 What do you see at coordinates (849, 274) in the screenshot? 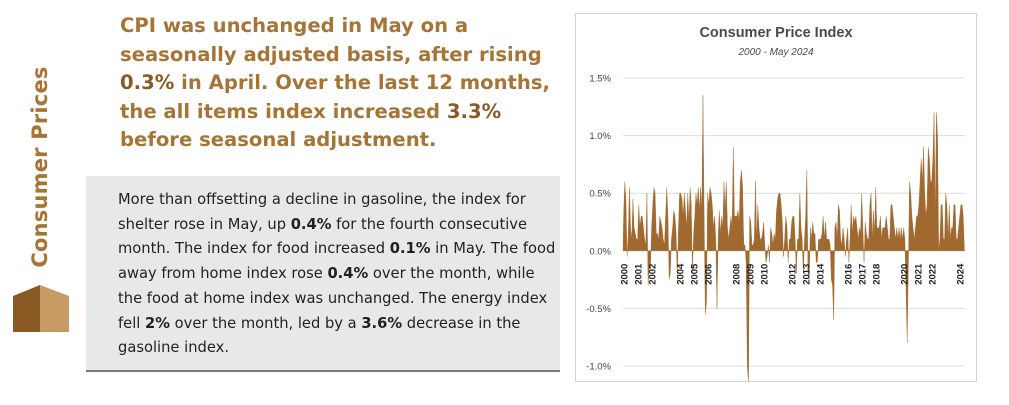
I see `x-tick-label: 2016` at bounding box center [849, 274].